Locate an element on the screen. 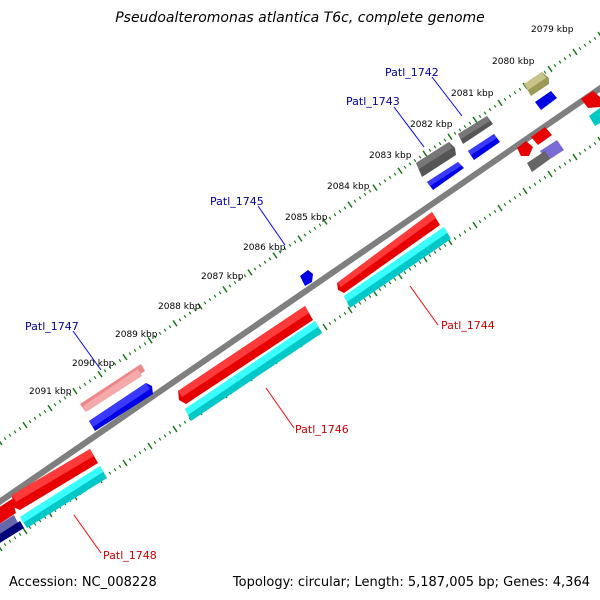 This screenshot has width=600, height=600. gene-label-patl-1746: Patl_1746 is located at coordinates (322, 429).